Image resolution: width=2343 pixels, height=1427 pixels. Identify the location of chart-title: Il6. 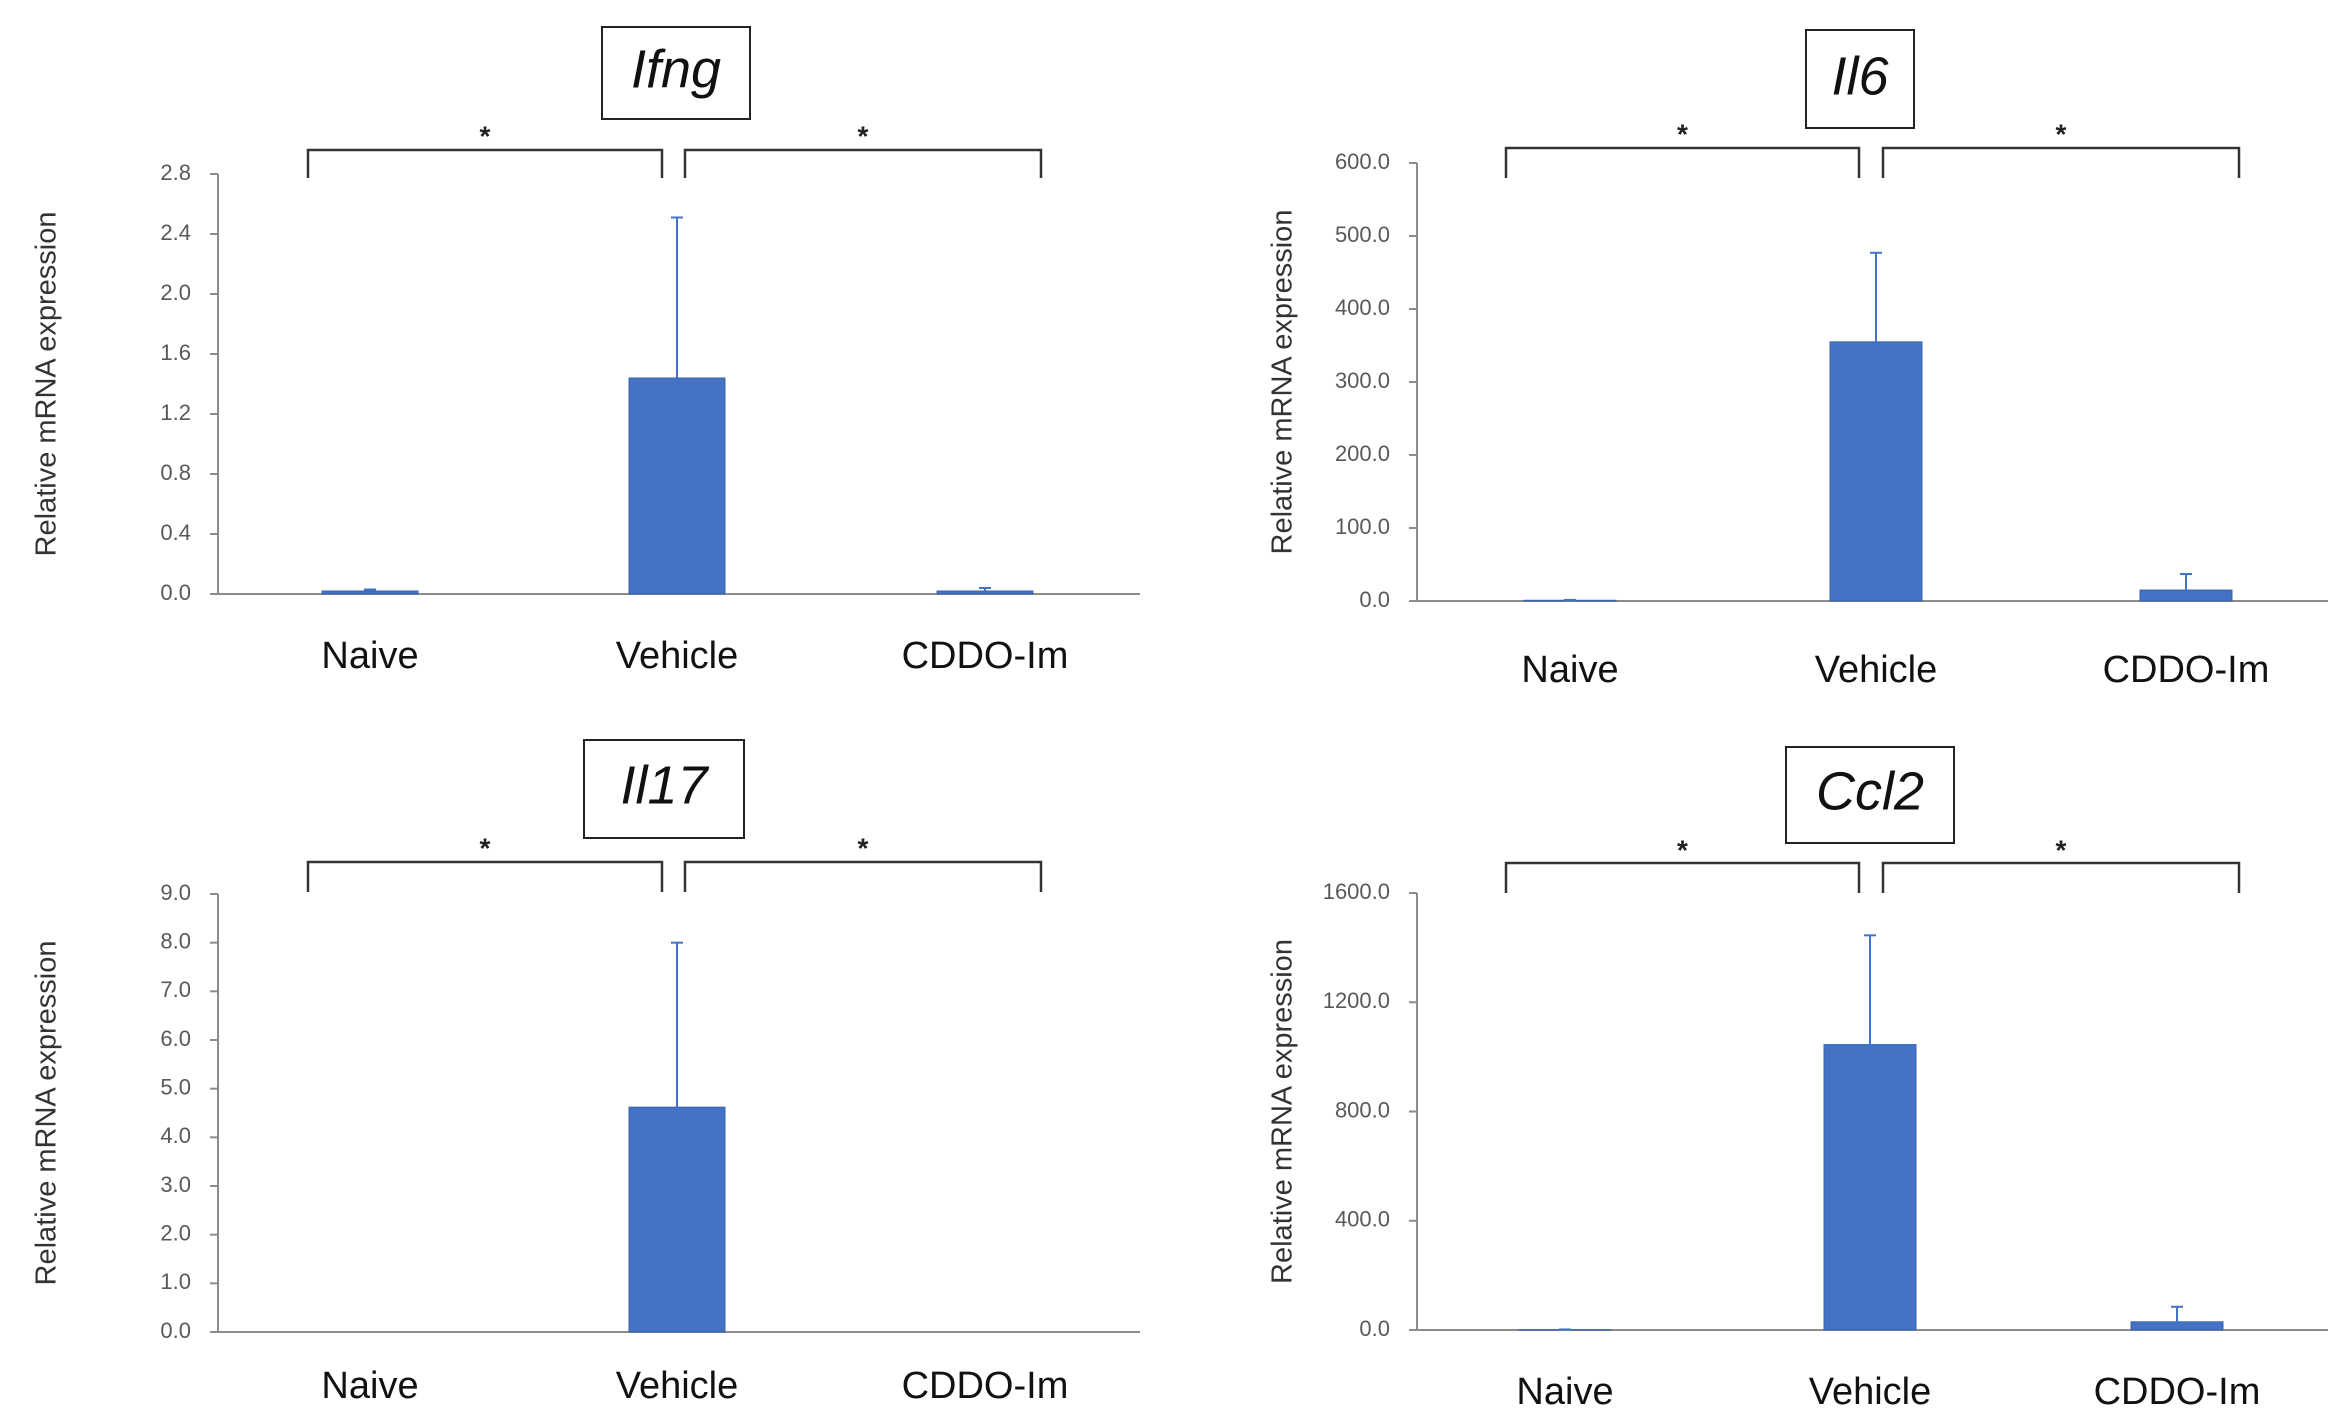
(1860, 76).